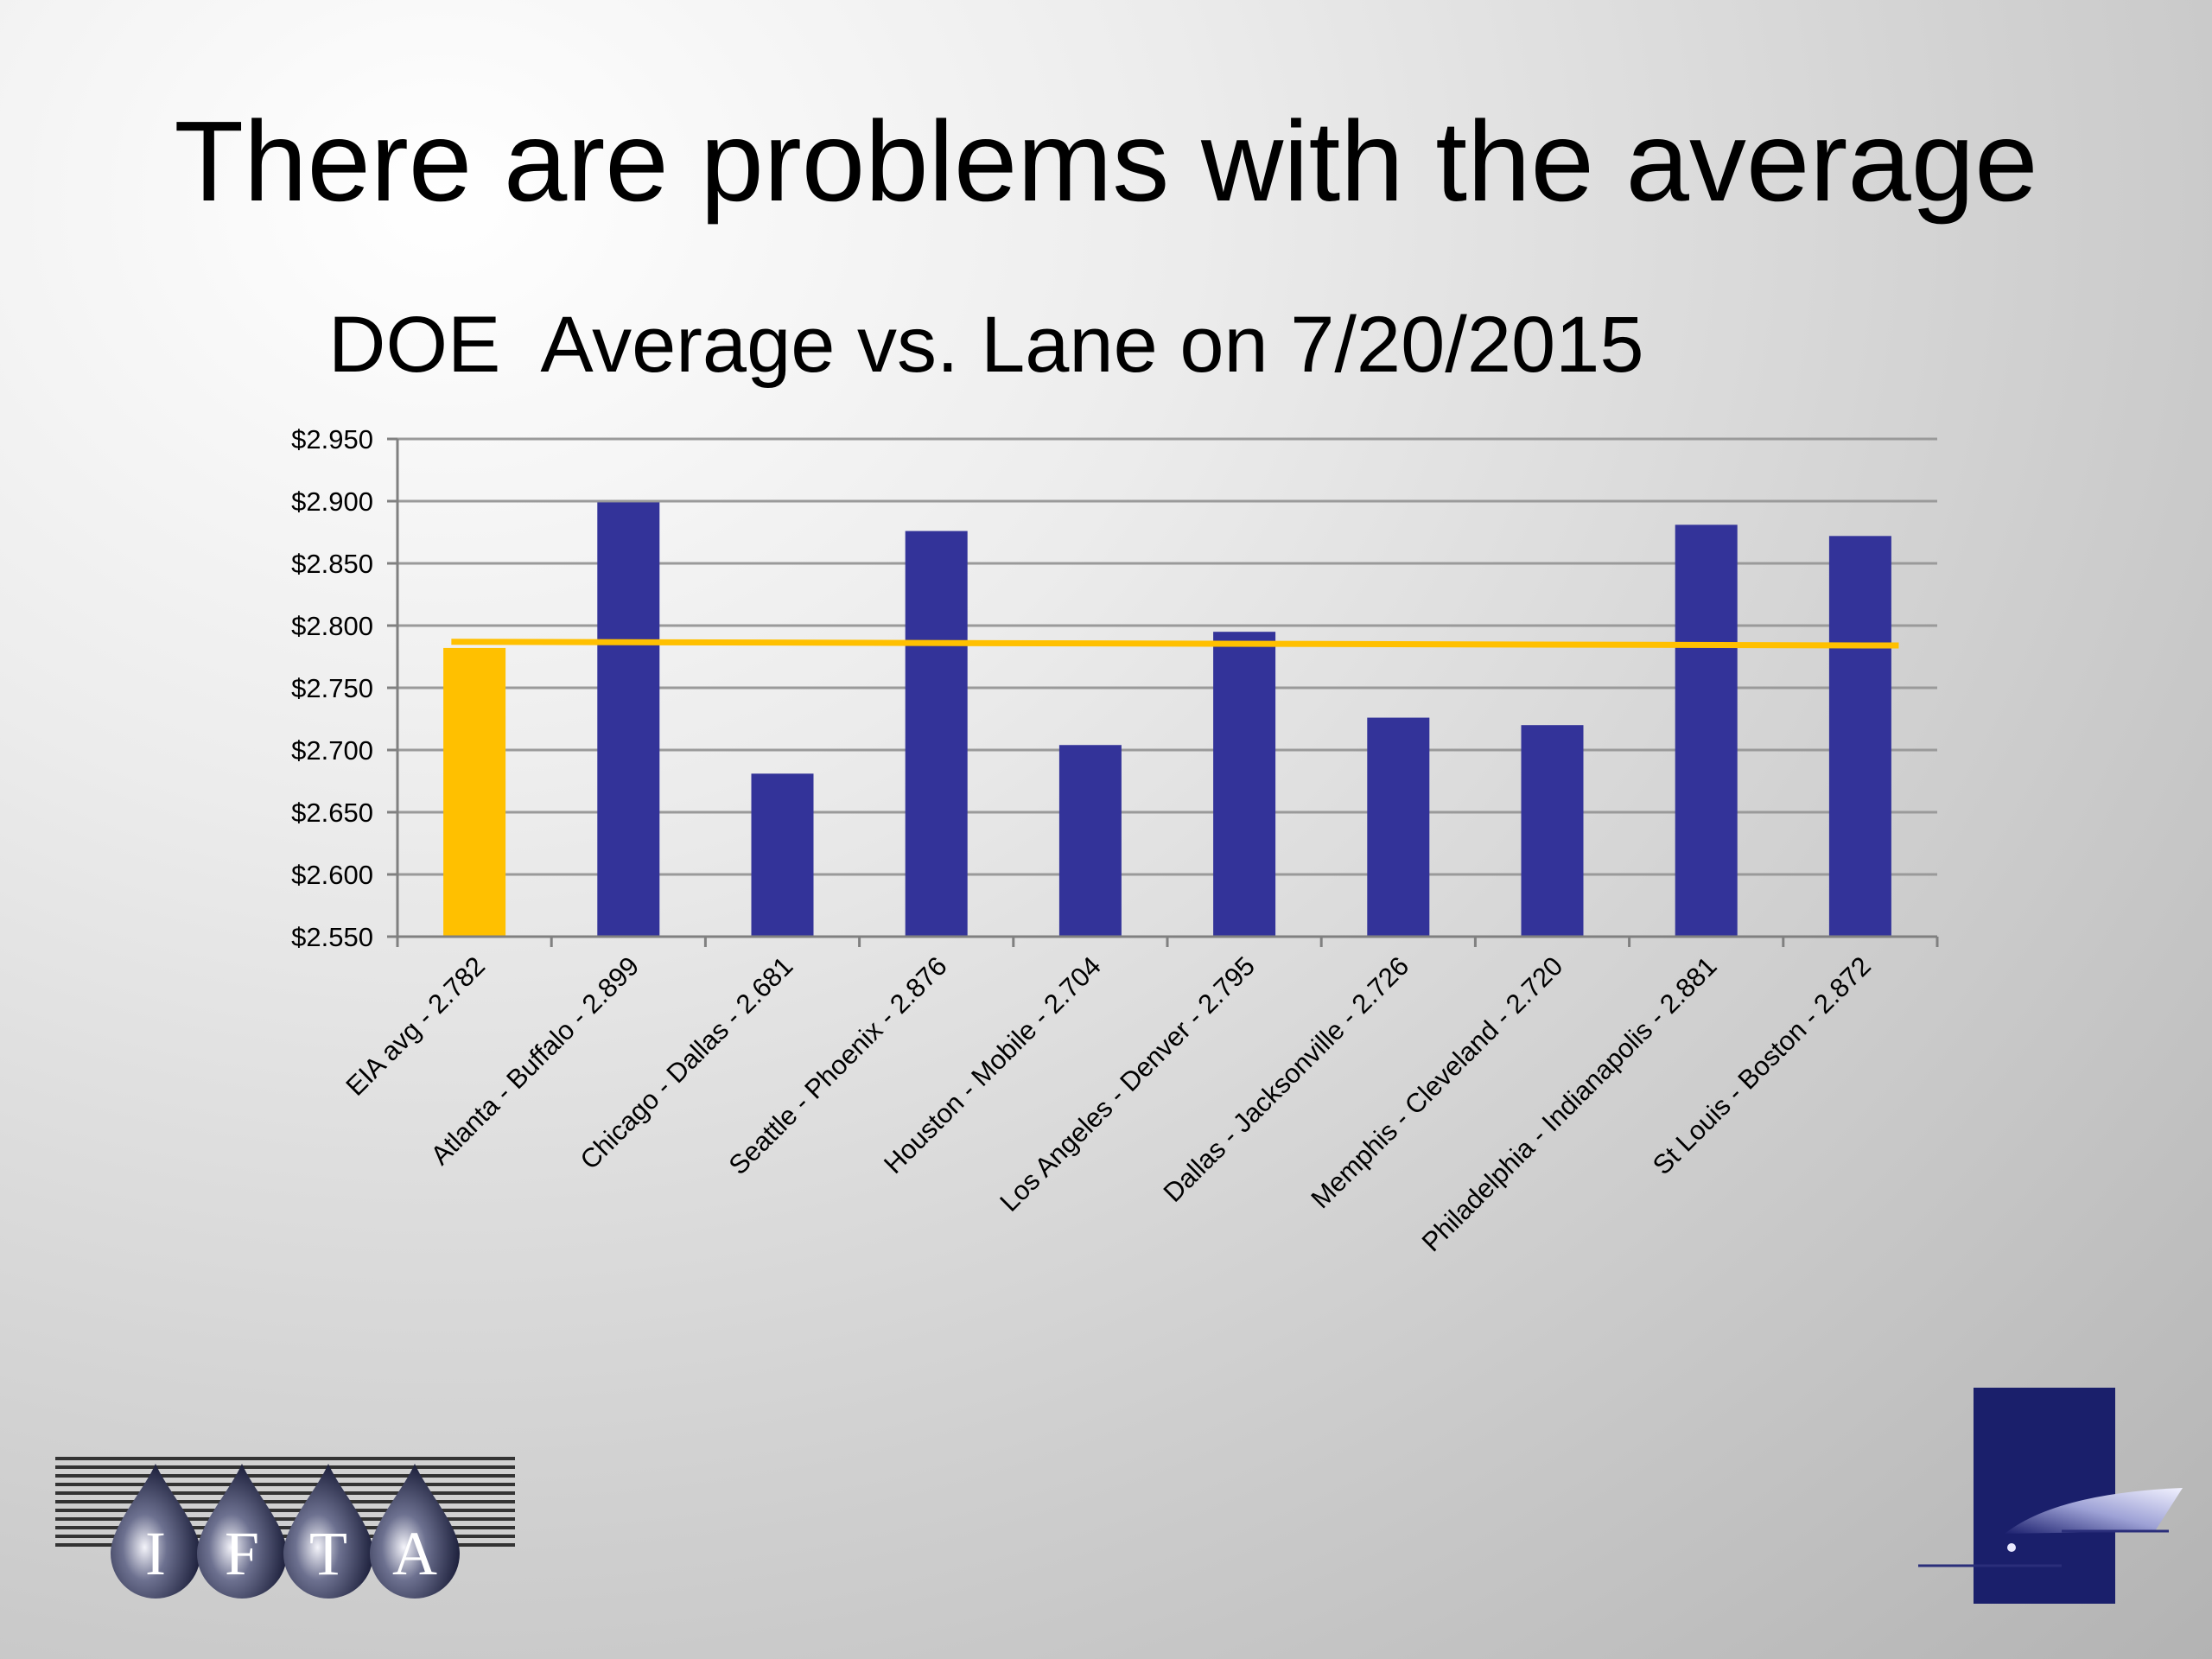 This screenshot has height=1659, width=2212. Describe the element at coordinates (414, 1553) in the screenshot. I see `ifta-letter: A` at that location.